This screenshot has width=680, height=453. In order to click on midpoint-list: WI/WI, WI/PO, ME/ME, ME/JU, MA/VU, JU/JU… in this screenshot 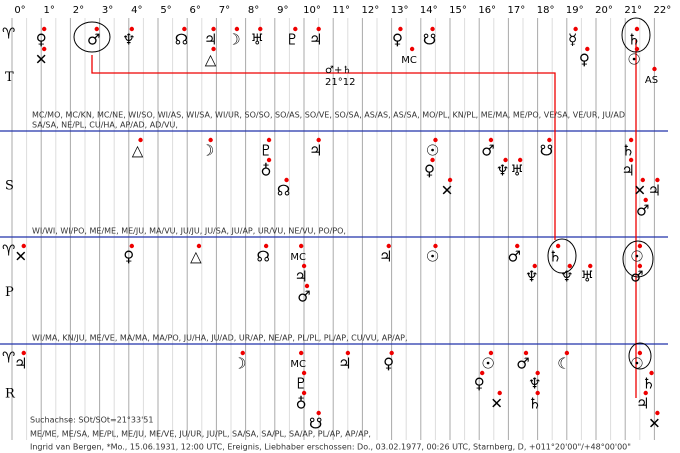, I will do `click(189, 231)`.